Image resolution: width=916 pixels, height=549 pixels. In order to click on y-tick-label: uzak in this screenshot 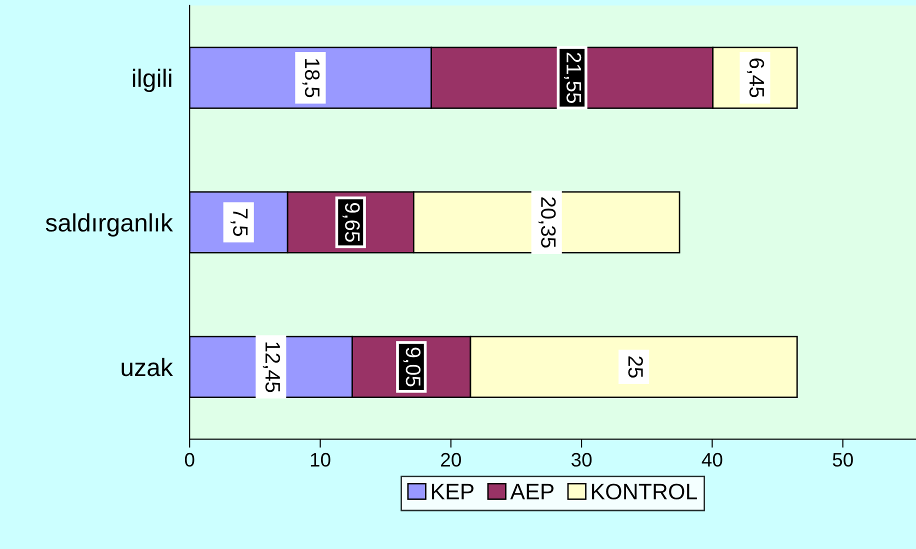, I will do `click(147, 367)`.